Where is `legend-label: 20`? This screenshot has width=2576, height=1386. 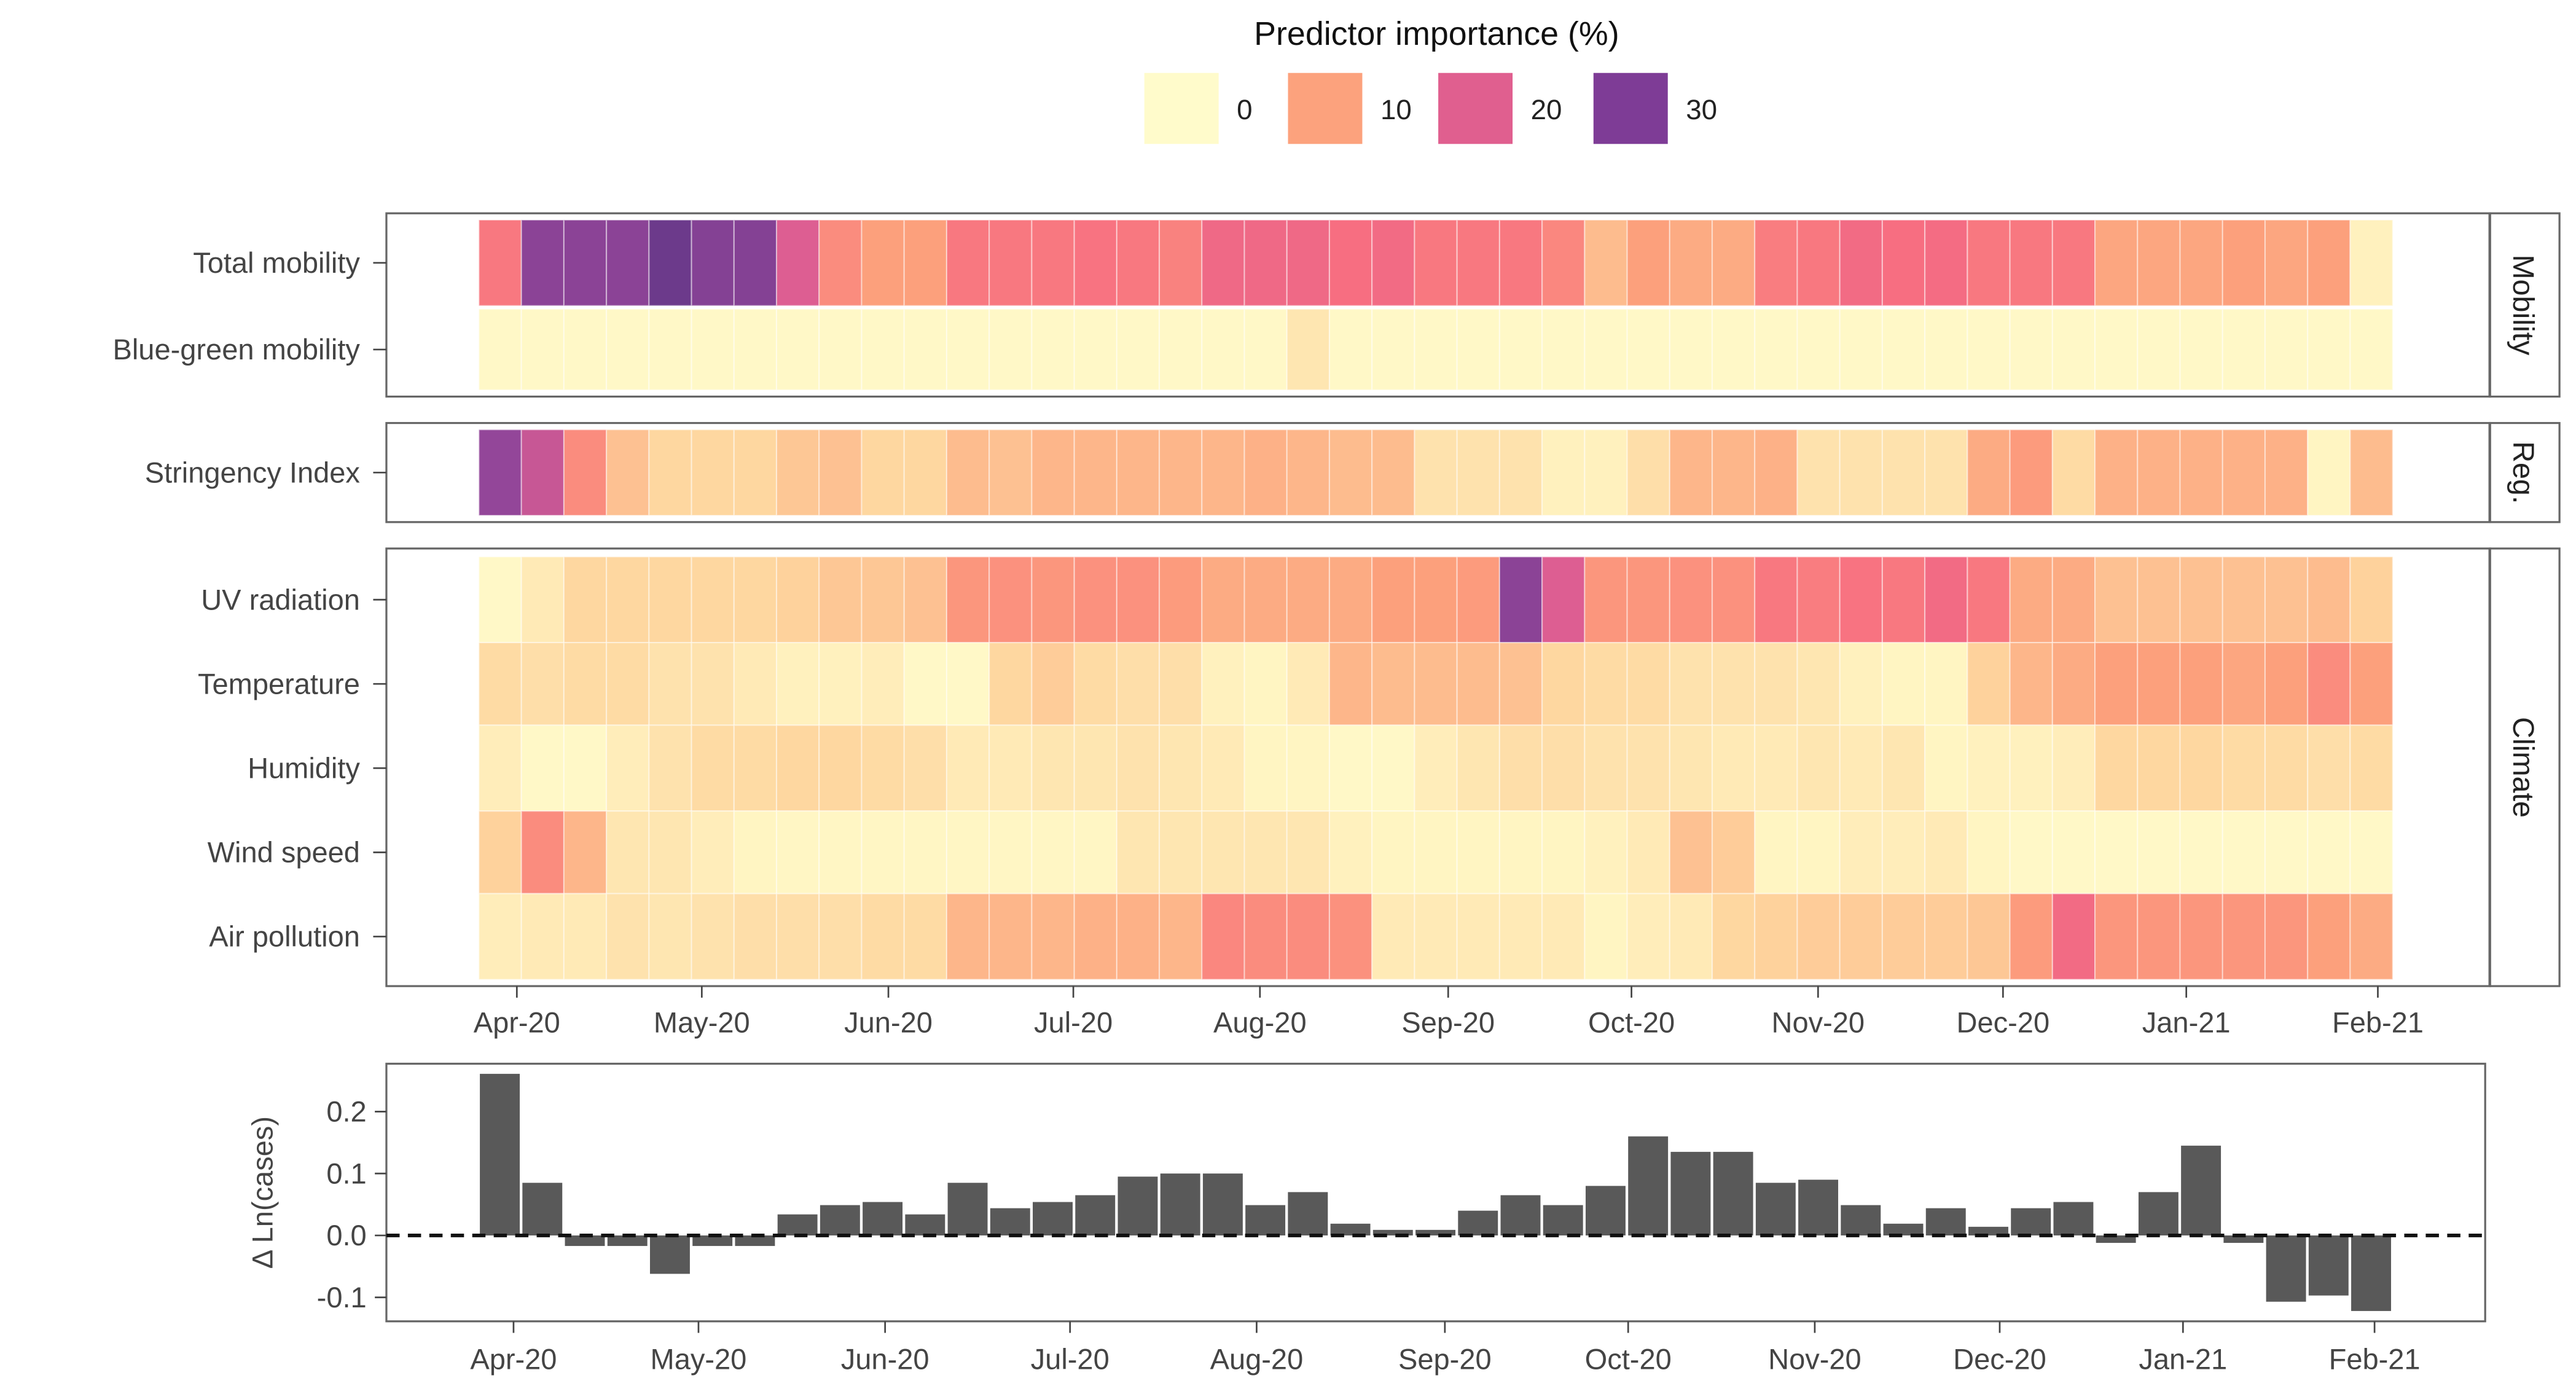 legend-label: 20 is located at coordinates (1546, 109).